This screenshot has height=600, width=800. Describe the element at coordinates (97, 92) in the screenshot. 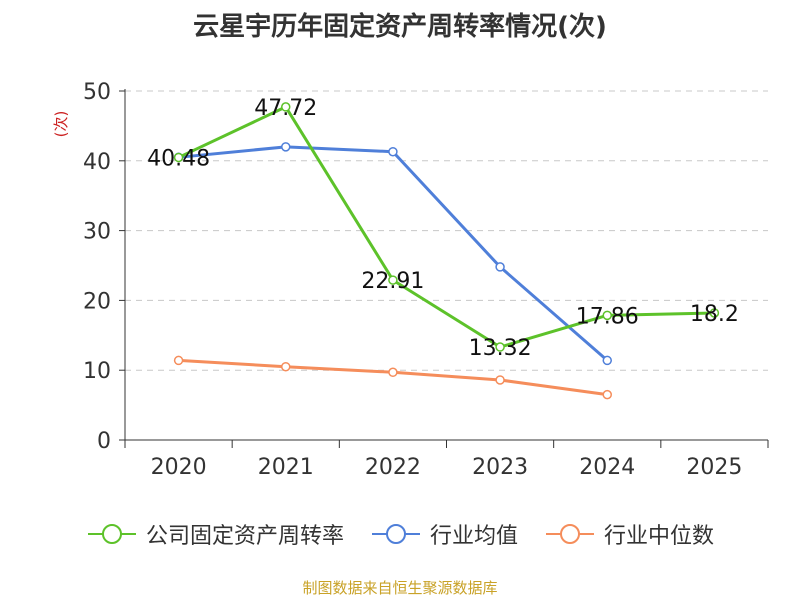

I see `y-tick-label: 50` at that location.